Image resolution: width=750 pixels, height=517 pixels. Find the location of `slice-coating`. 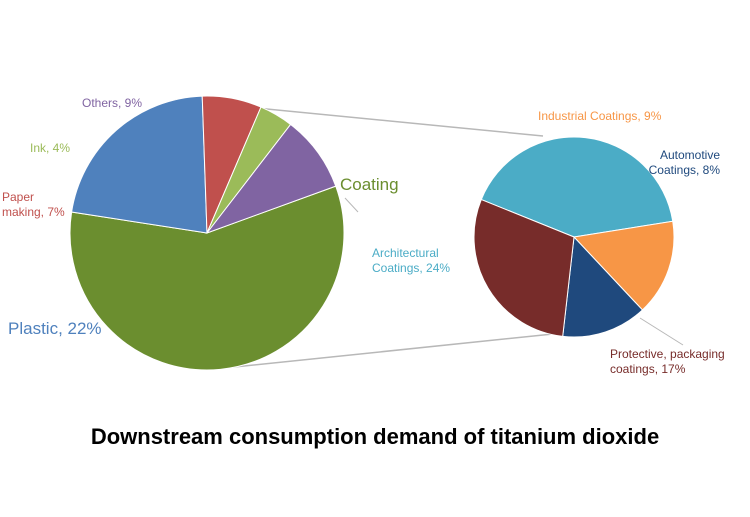

slice-coating is located at coordinates (207, 278).